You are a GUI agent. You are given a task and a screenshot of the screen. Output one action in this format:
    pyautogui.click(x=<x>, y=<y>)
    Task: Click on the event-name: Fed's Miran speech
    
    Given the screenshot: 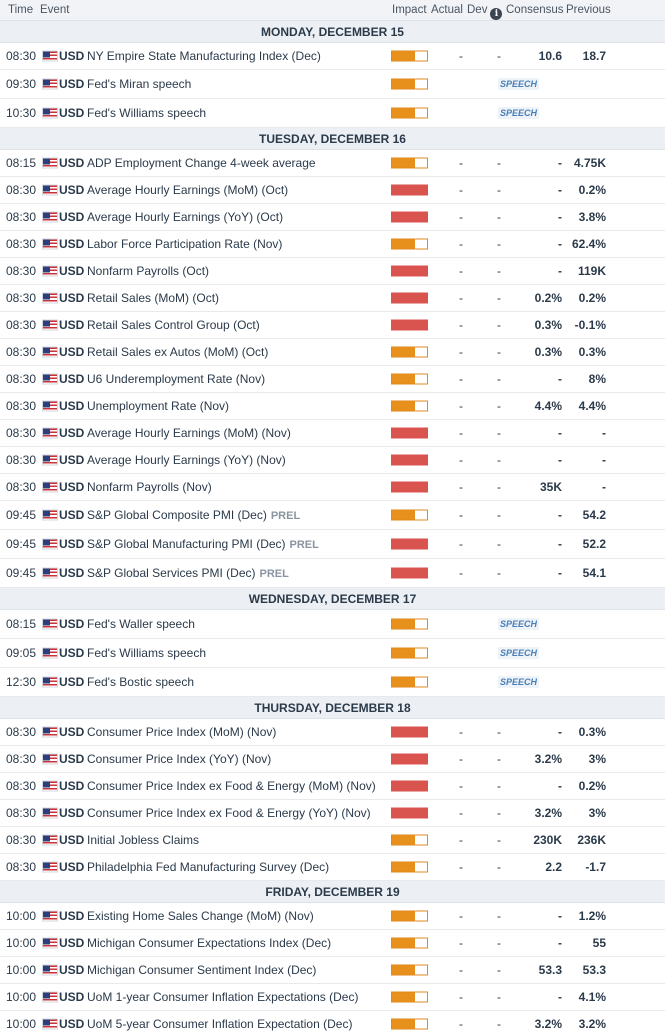 What is the action you would take?
    pyautogui.click(x=139, y=84)
    